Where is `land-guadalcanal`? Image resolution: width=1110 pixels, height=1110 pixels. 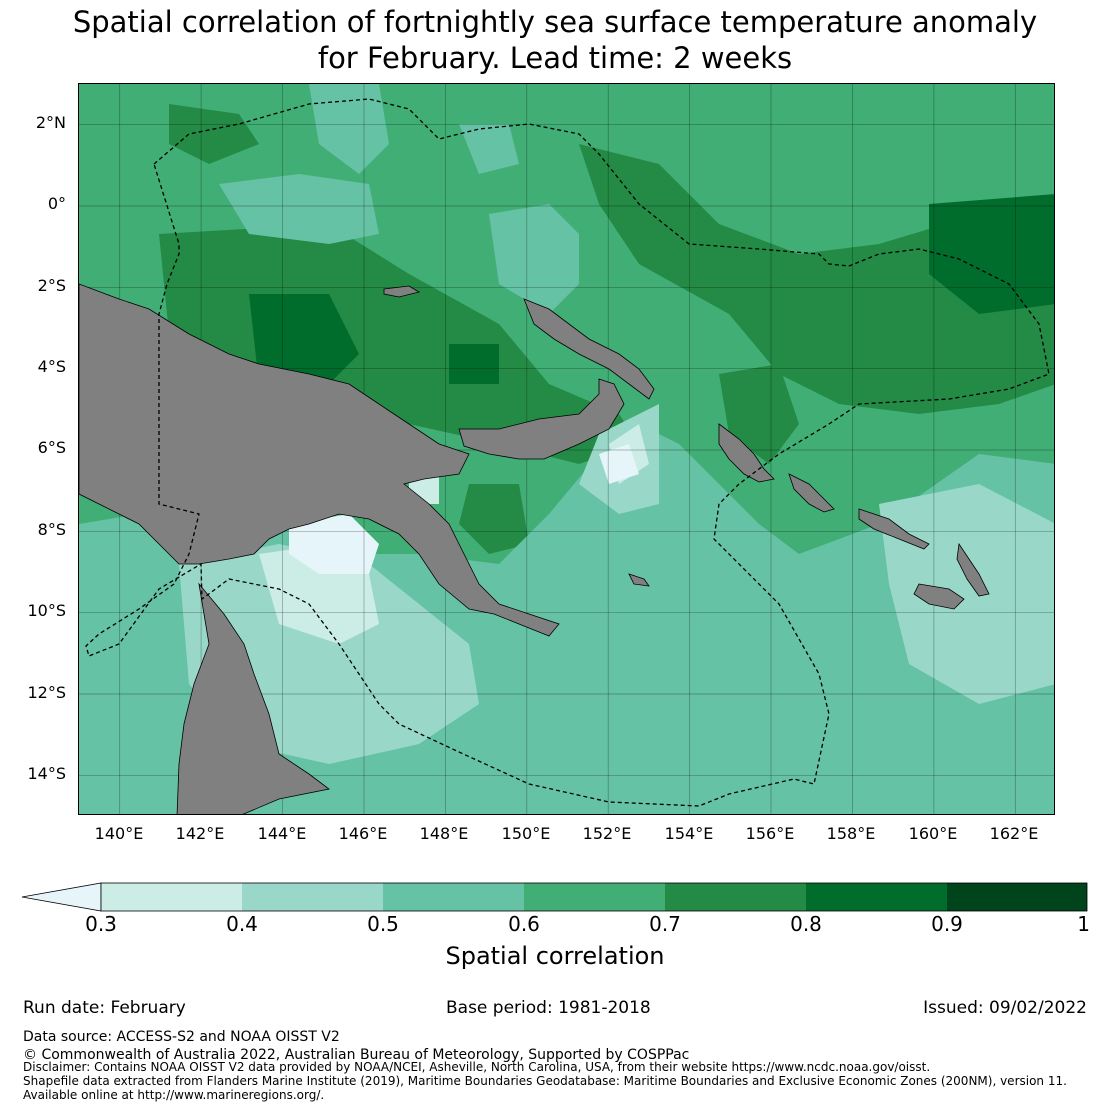
land-guadalcanal is located at coordinates (939, 596).